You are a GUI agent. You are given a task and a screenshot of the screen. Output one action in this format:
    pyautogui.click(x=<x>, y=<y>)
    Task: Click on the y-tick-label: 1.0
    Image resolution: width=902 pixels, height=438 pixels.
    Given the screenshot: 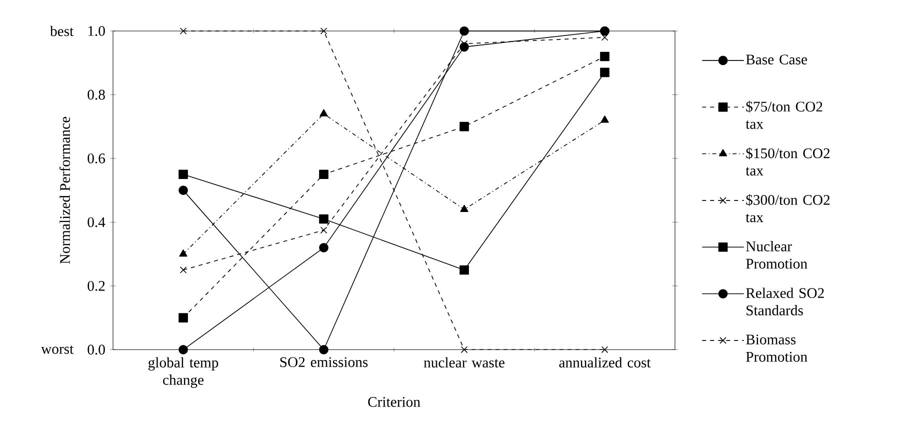 What is the action you would take?
    pyautogui.click(x=96, y=31)
    